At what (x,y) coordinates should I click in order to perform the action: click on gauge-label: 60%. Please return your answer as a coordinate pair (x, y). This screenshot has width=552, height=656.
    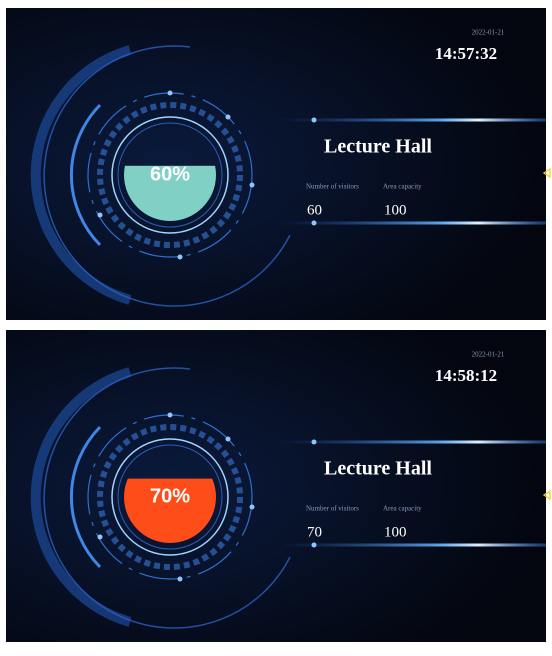
    Looking at the image, I should click on (170, 174).